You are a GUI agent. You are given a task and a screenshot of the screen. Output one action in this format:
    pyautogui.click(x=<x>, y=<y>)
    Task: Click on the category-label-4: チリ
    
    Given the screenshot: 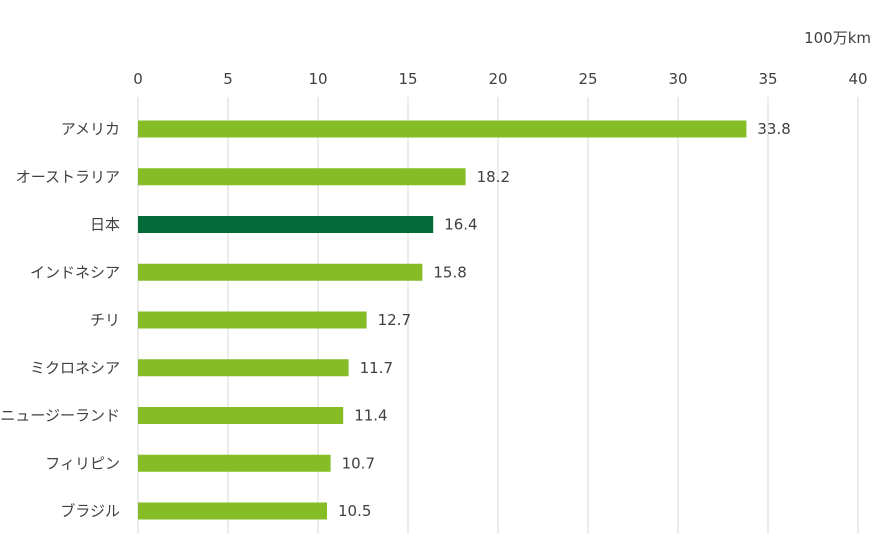 What is the action you would take?
    pyautogui.click(x=105, y=320)
    